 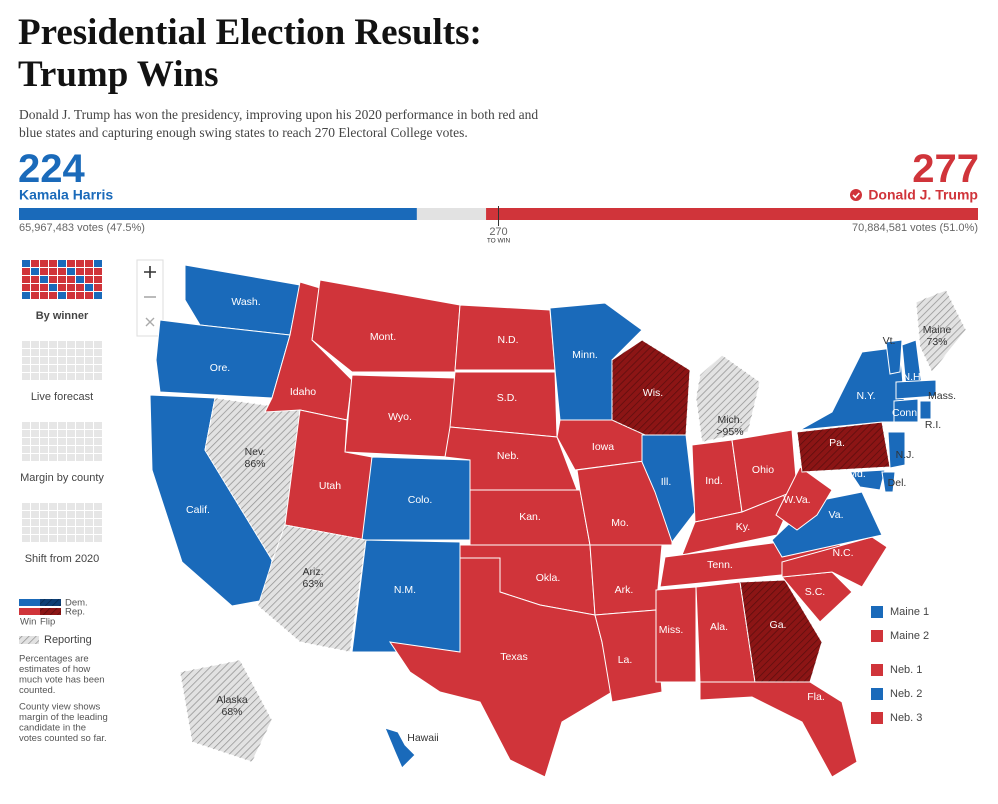 What do you see at coordinates (198, 510) in the screenshot?
I see `state-label: Calif.` at bounding box center [198, 510].